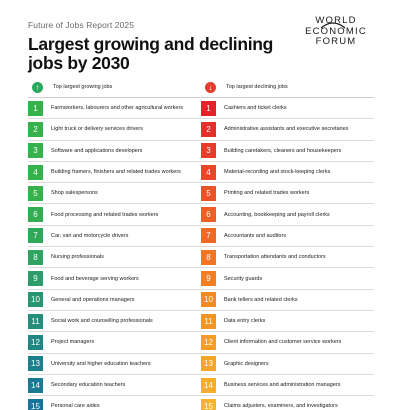 This screenshot has height=410, width=400. Describe the element at coordinates (255, 235) in the screenshot. I see `job-label: Accountants and auditors` at that location.